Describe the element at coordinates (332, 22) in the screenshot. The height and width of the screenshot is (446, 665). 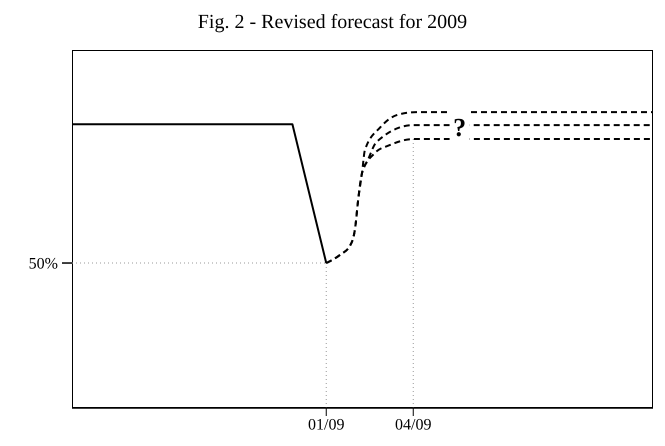
I see `chart-title: Fig. 2 - Revised forecast for 2009` at that location.